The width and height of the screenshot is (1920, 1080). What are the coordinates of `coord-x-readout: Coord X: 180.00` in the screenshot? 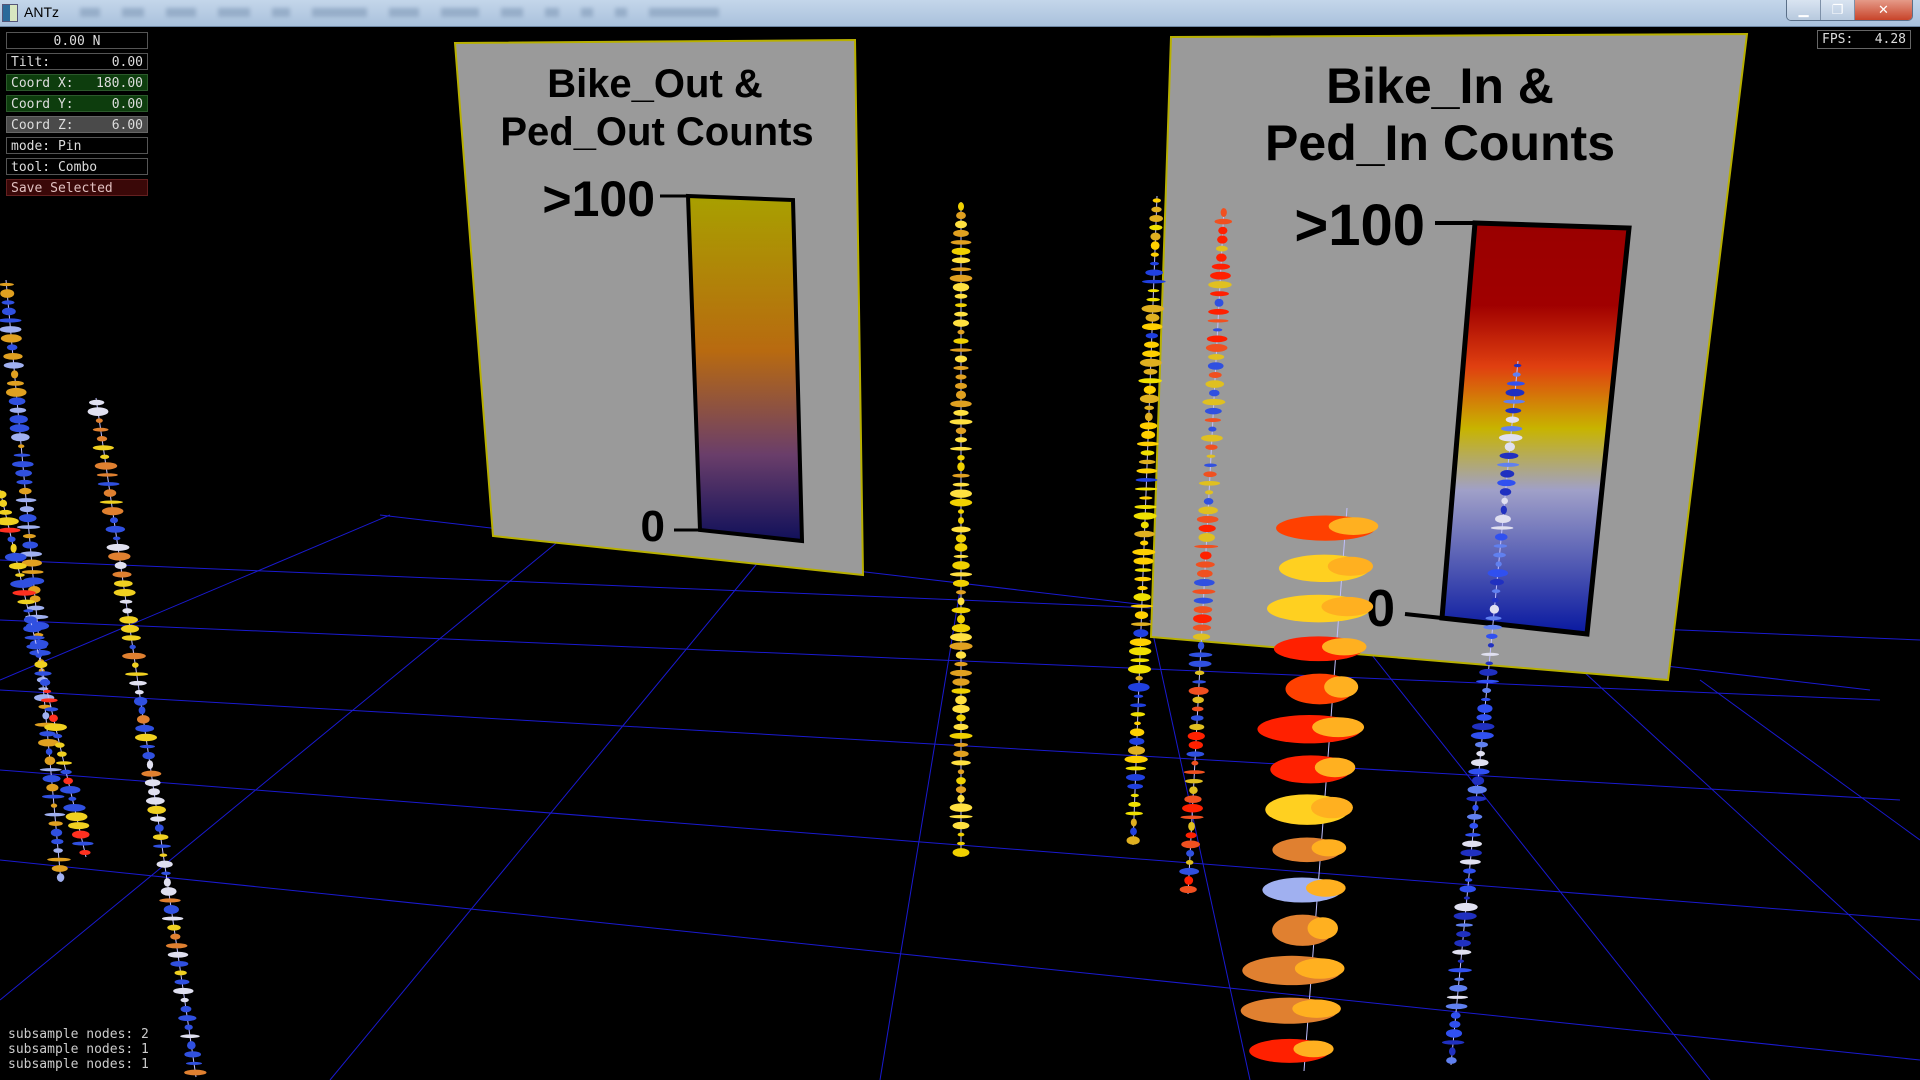 It's located at (77, 82).